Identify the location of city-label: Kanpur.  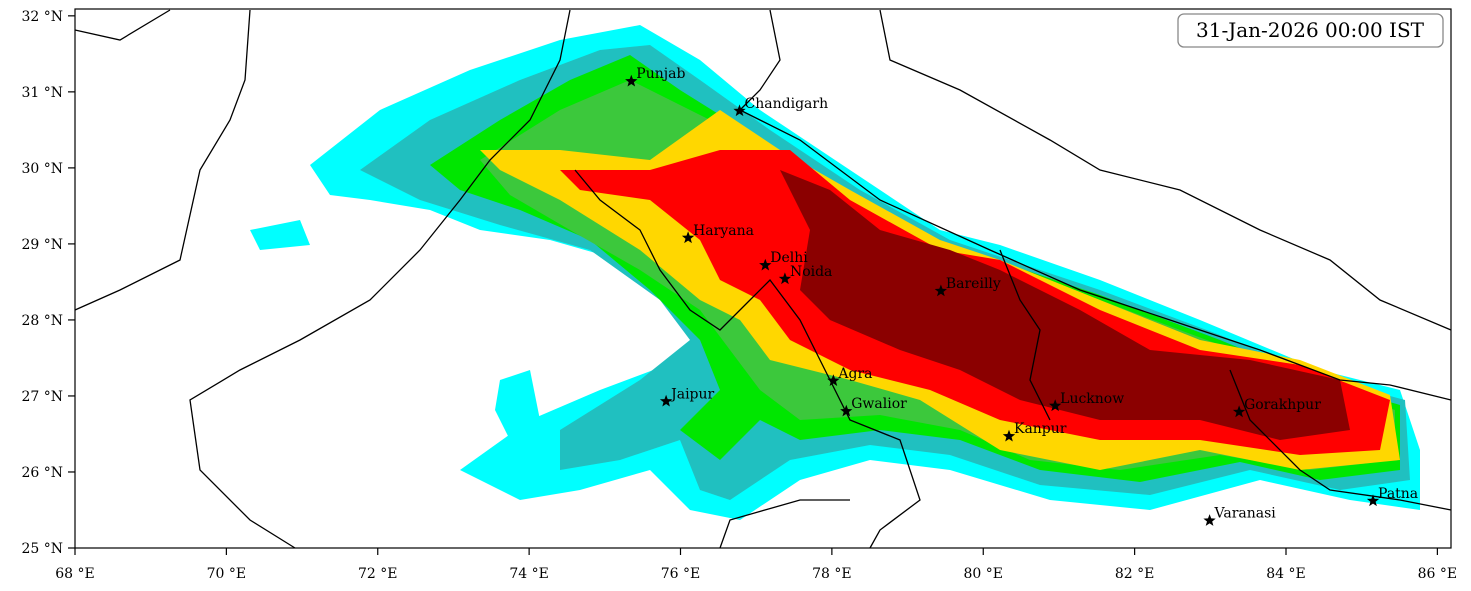
(1040, 429).